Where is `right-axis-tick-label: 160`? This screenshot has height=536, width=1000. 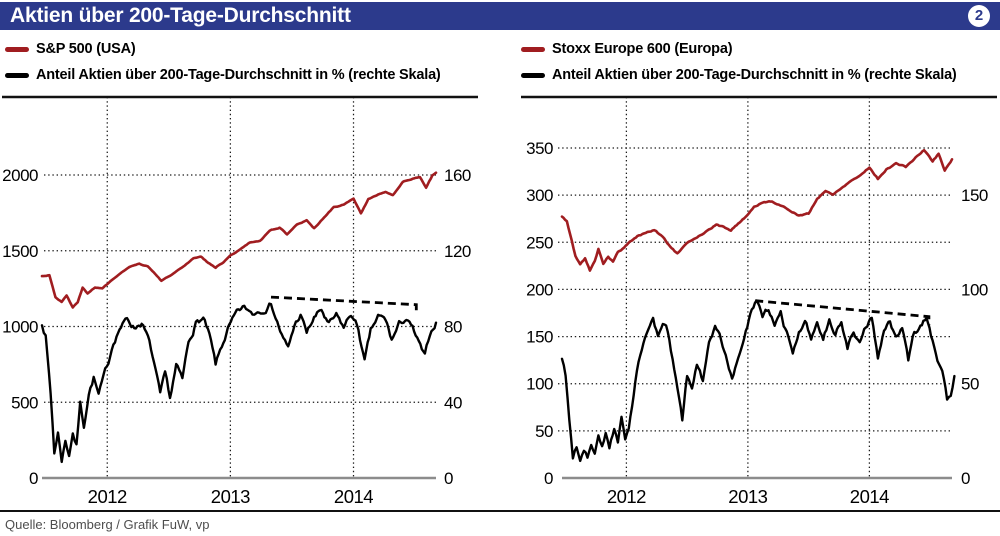
right-axis-tick-label: 160 is located at coordinates (457, 175).